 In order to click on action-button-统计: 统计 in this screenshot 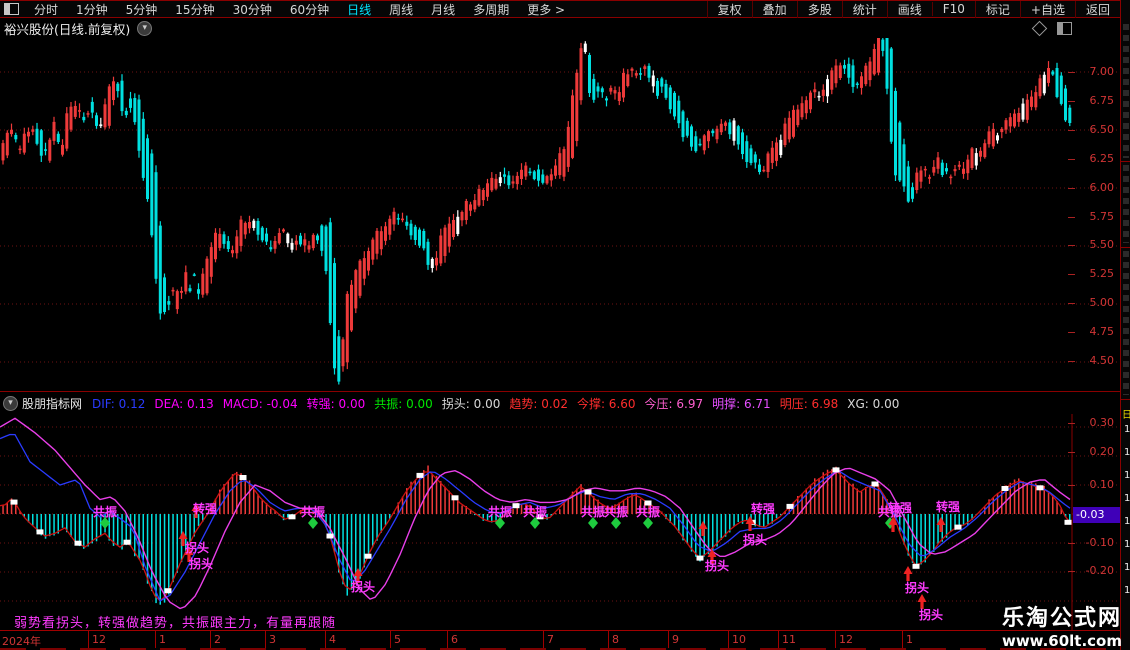, I will do `click(864, 9)`.